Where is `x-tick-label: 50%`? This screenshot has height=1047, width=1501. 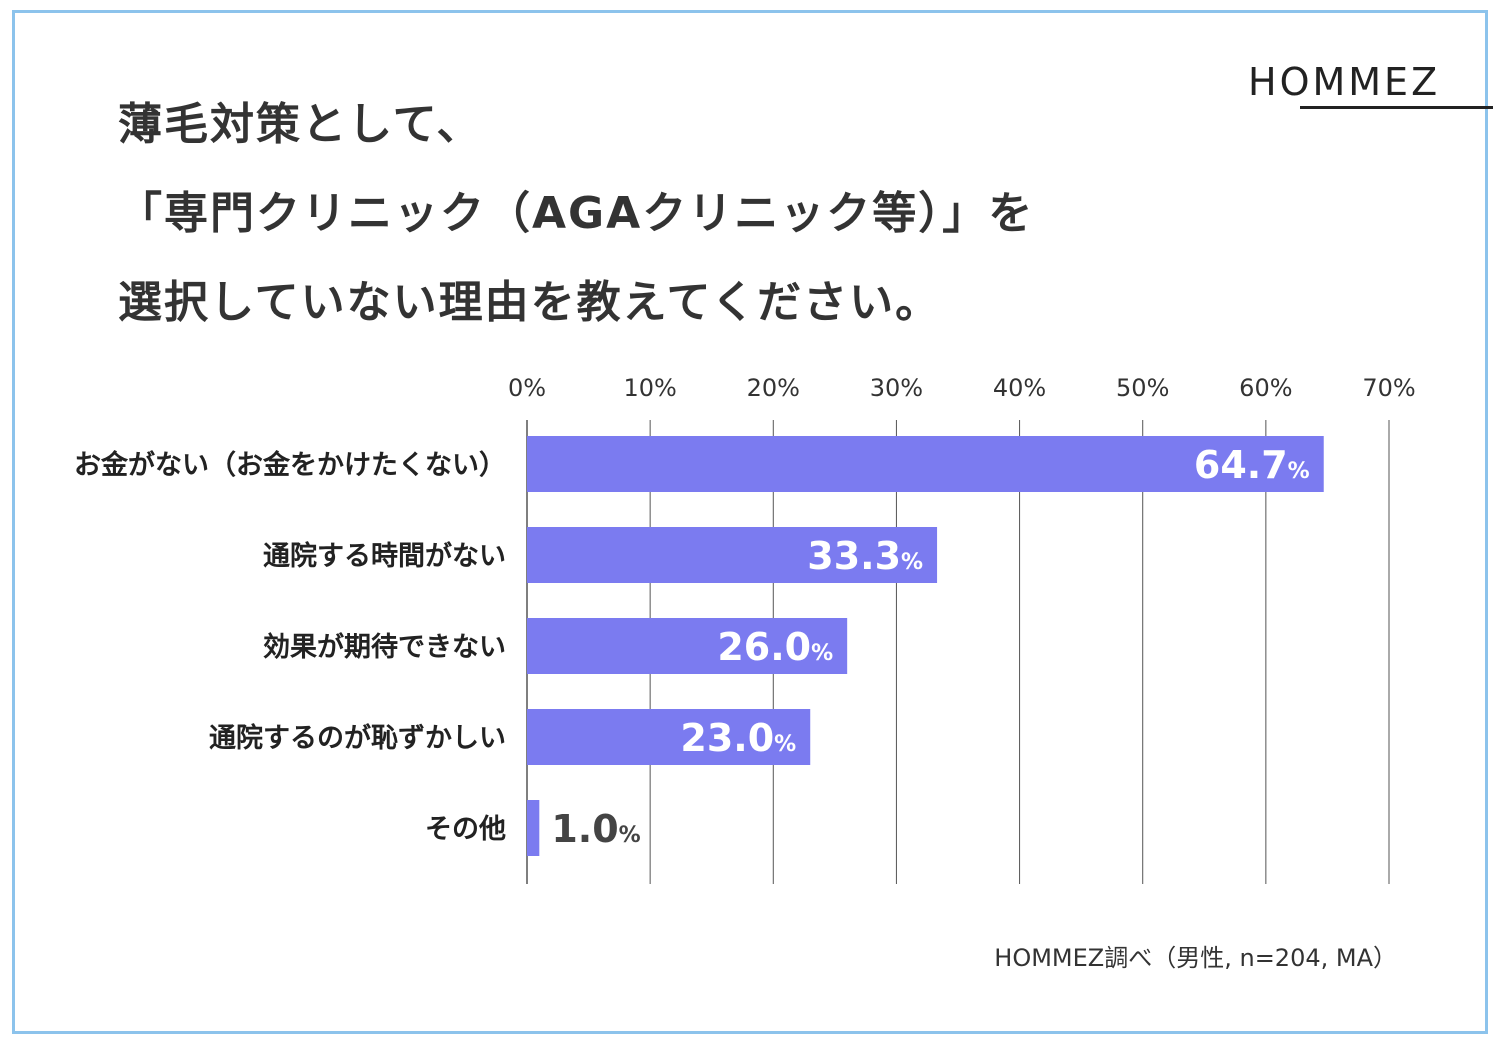
x-tick-label: 50% is located at coordinates (1142, 388).